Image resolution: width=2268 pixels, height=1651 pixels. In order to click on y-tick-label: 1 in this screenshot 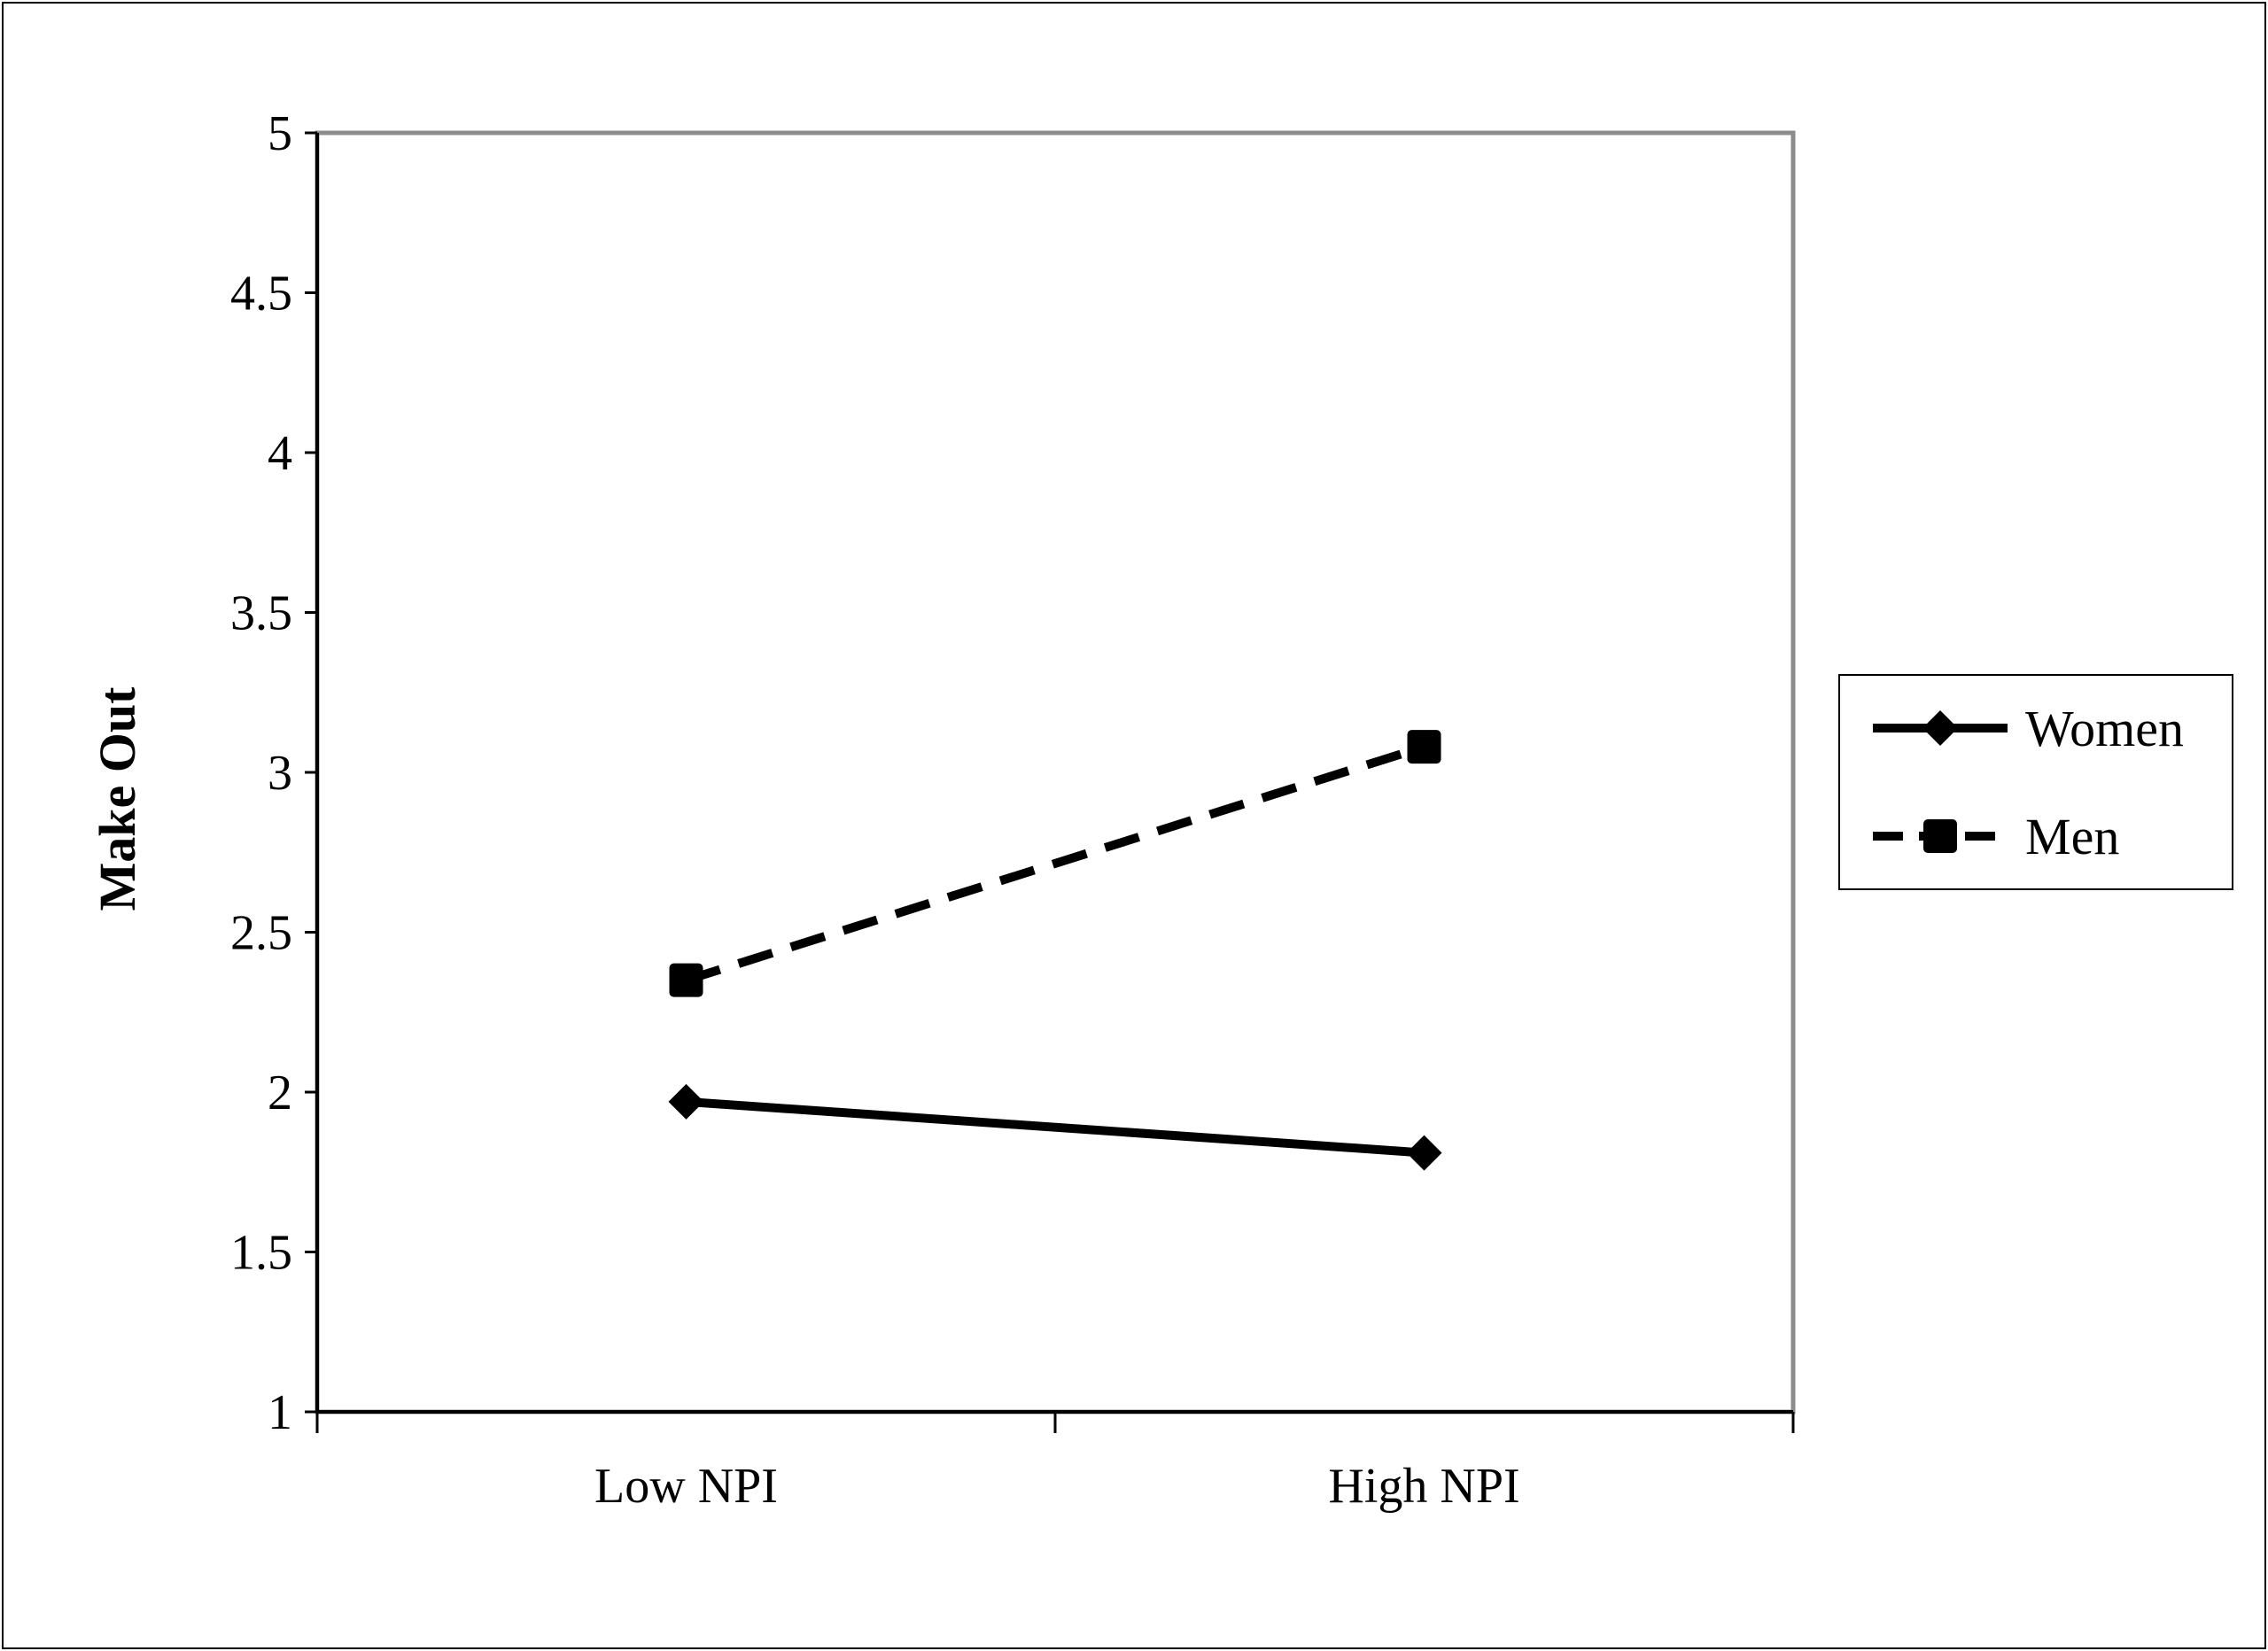, I will do `click(280, 1412)`.